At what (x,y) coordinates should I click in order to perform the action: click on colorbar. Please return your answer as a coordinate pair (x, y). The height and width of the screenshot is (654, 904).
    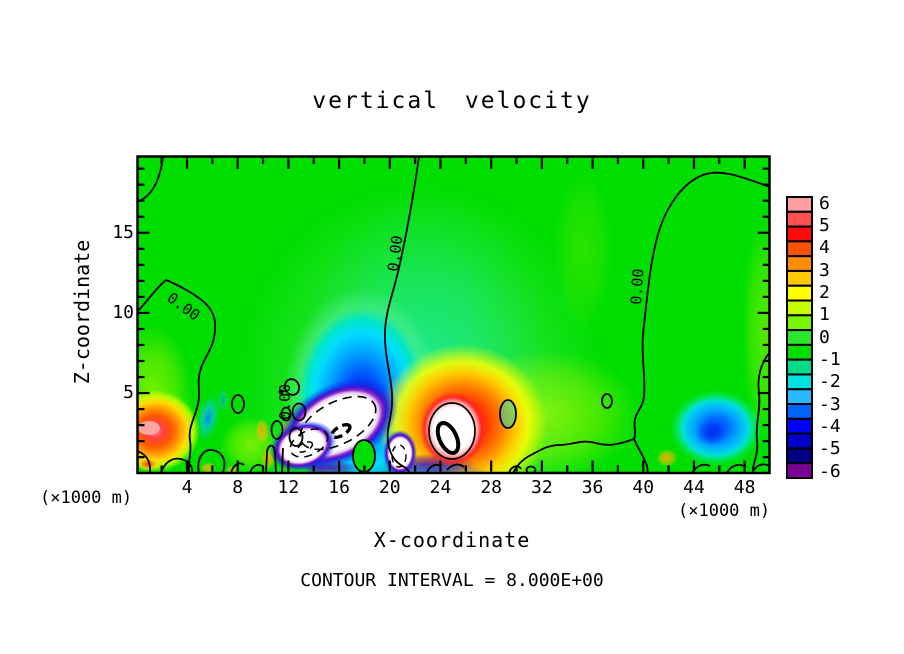
    Looking at the image, I should click on (799, 338).